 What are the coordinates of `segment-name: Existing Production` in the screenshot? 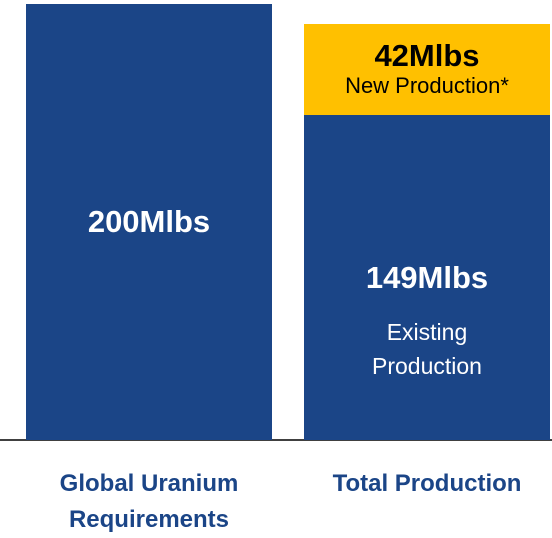 It's located at (427, 349).